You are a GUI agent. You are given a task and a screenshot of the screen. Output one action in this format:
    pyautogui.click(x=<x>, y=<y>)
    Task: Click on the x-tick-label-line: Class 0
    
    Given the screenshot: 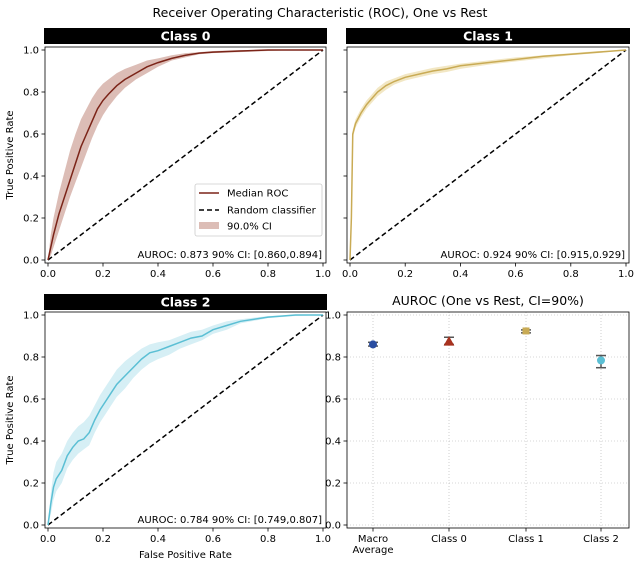 What is the action you would take?
    pyautogui.click(x=449, y=539)
    